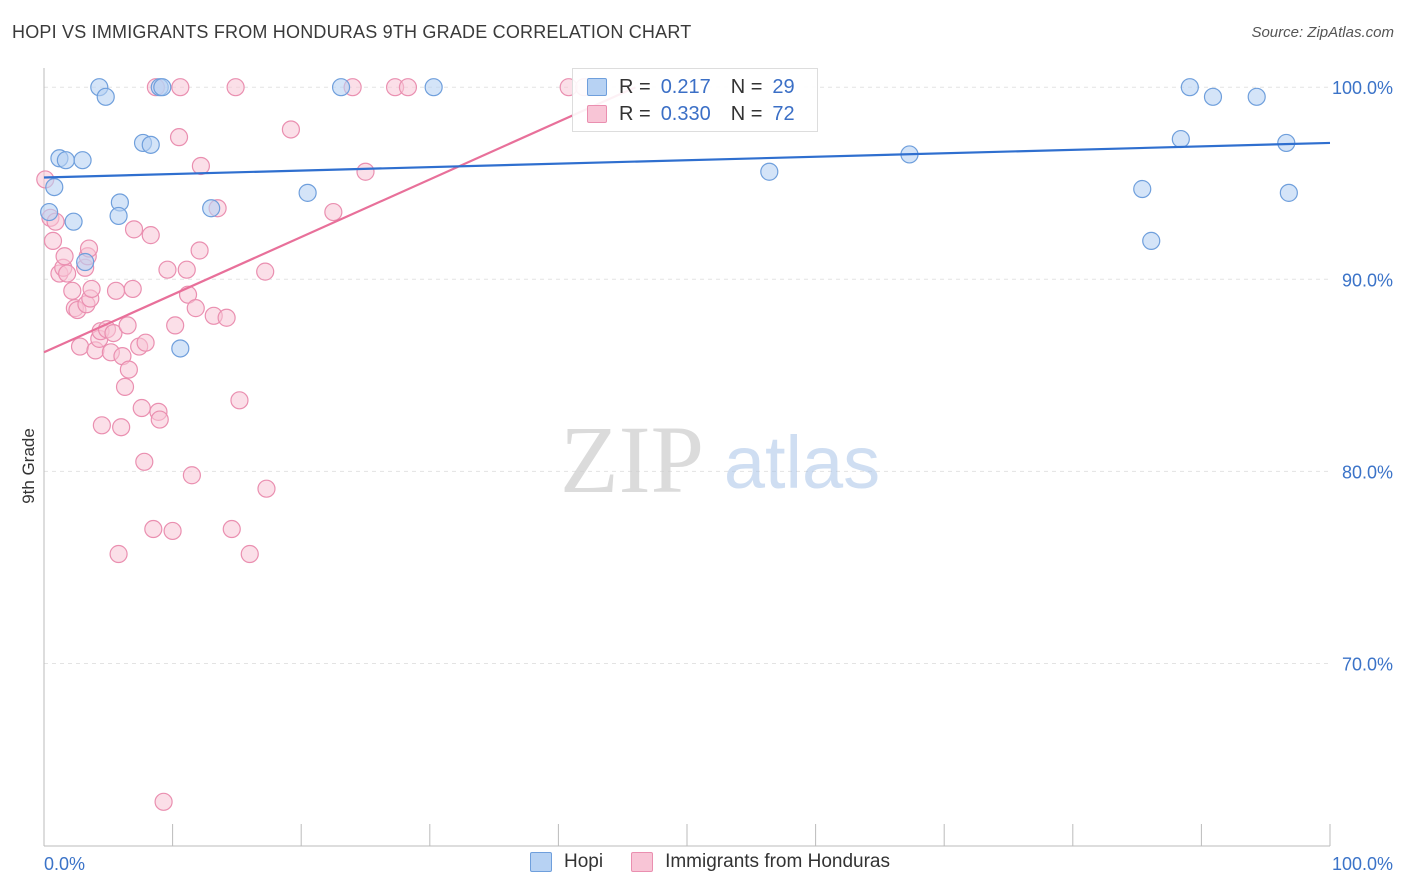  What do you see at coordinates (1322, 32) in the screenshot?
I see `source-label: Source: ZipAtlas.com` at bounding box center [1322, 32].